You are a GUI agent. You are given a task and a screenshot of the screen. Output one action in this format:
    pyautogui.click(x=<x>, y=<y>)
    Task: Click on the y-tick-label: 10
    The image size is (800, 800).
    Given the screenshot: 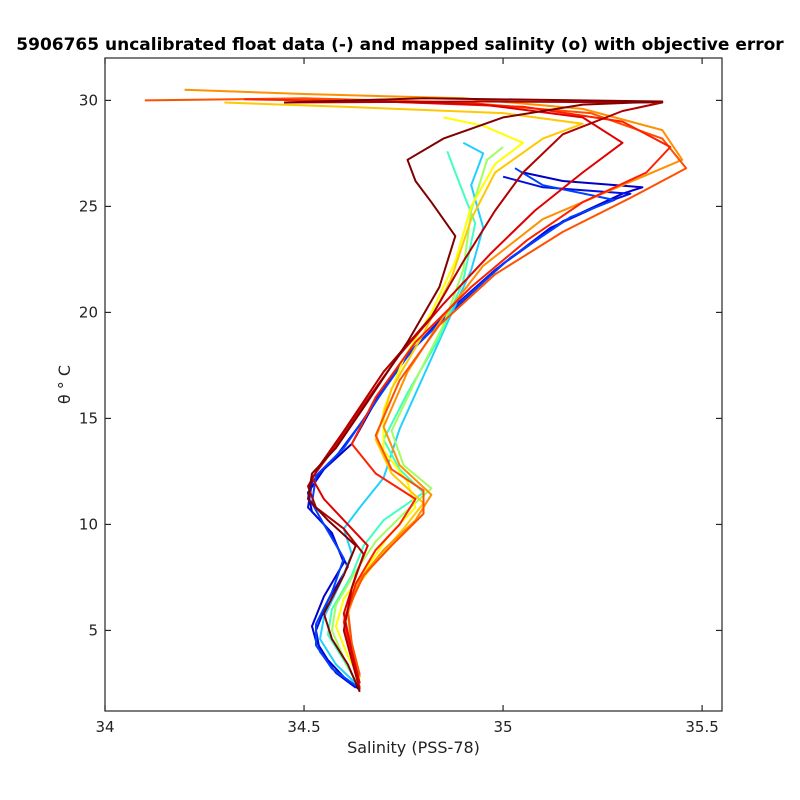 What is the action you would take?
    pyautogui.click(x=88, y=524)
    